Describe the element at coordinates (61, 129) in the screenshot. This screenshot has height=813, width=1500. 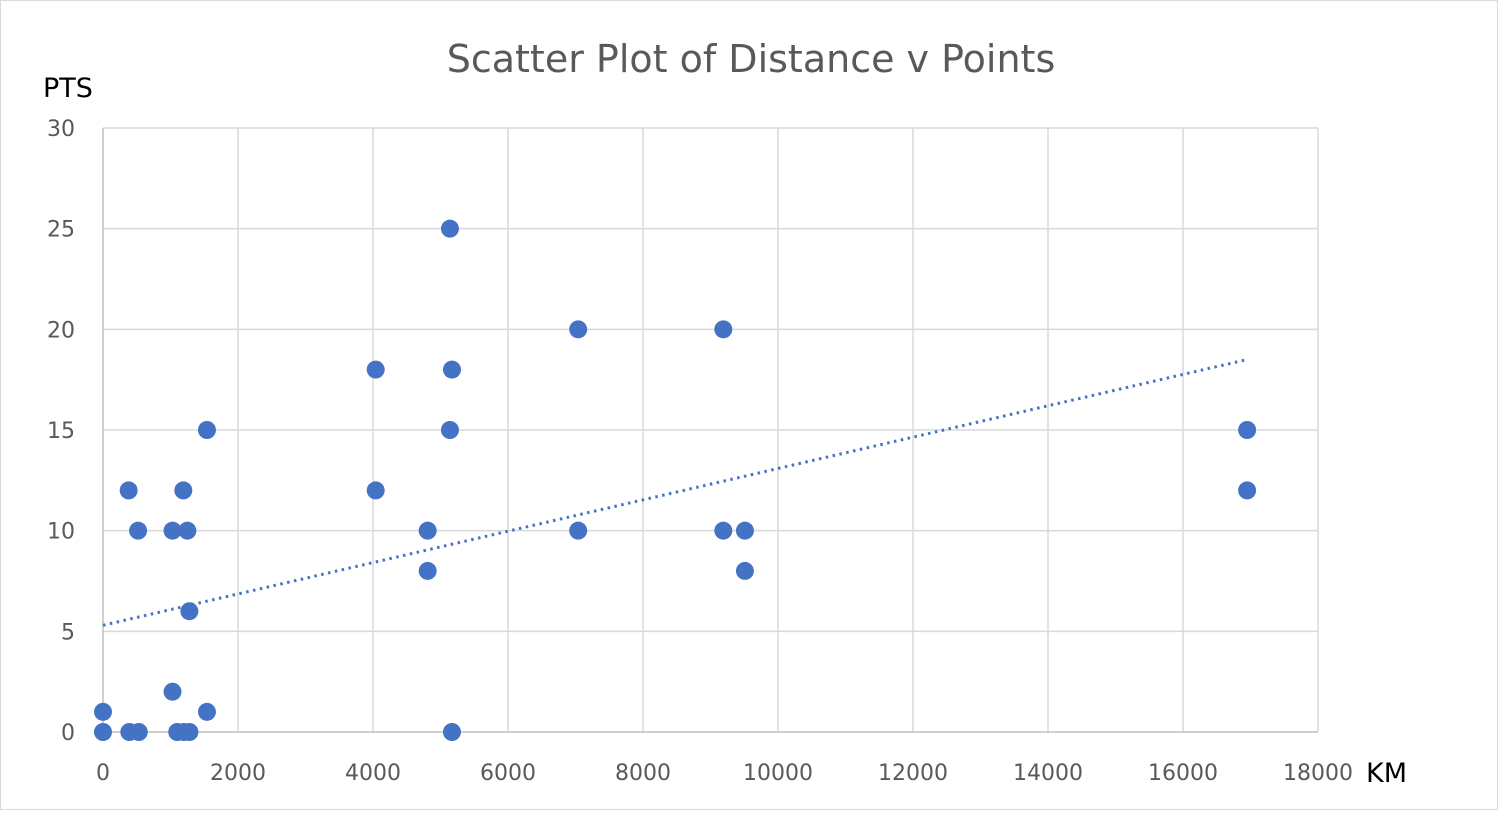
I see `y-tick-label: 30` at that location.